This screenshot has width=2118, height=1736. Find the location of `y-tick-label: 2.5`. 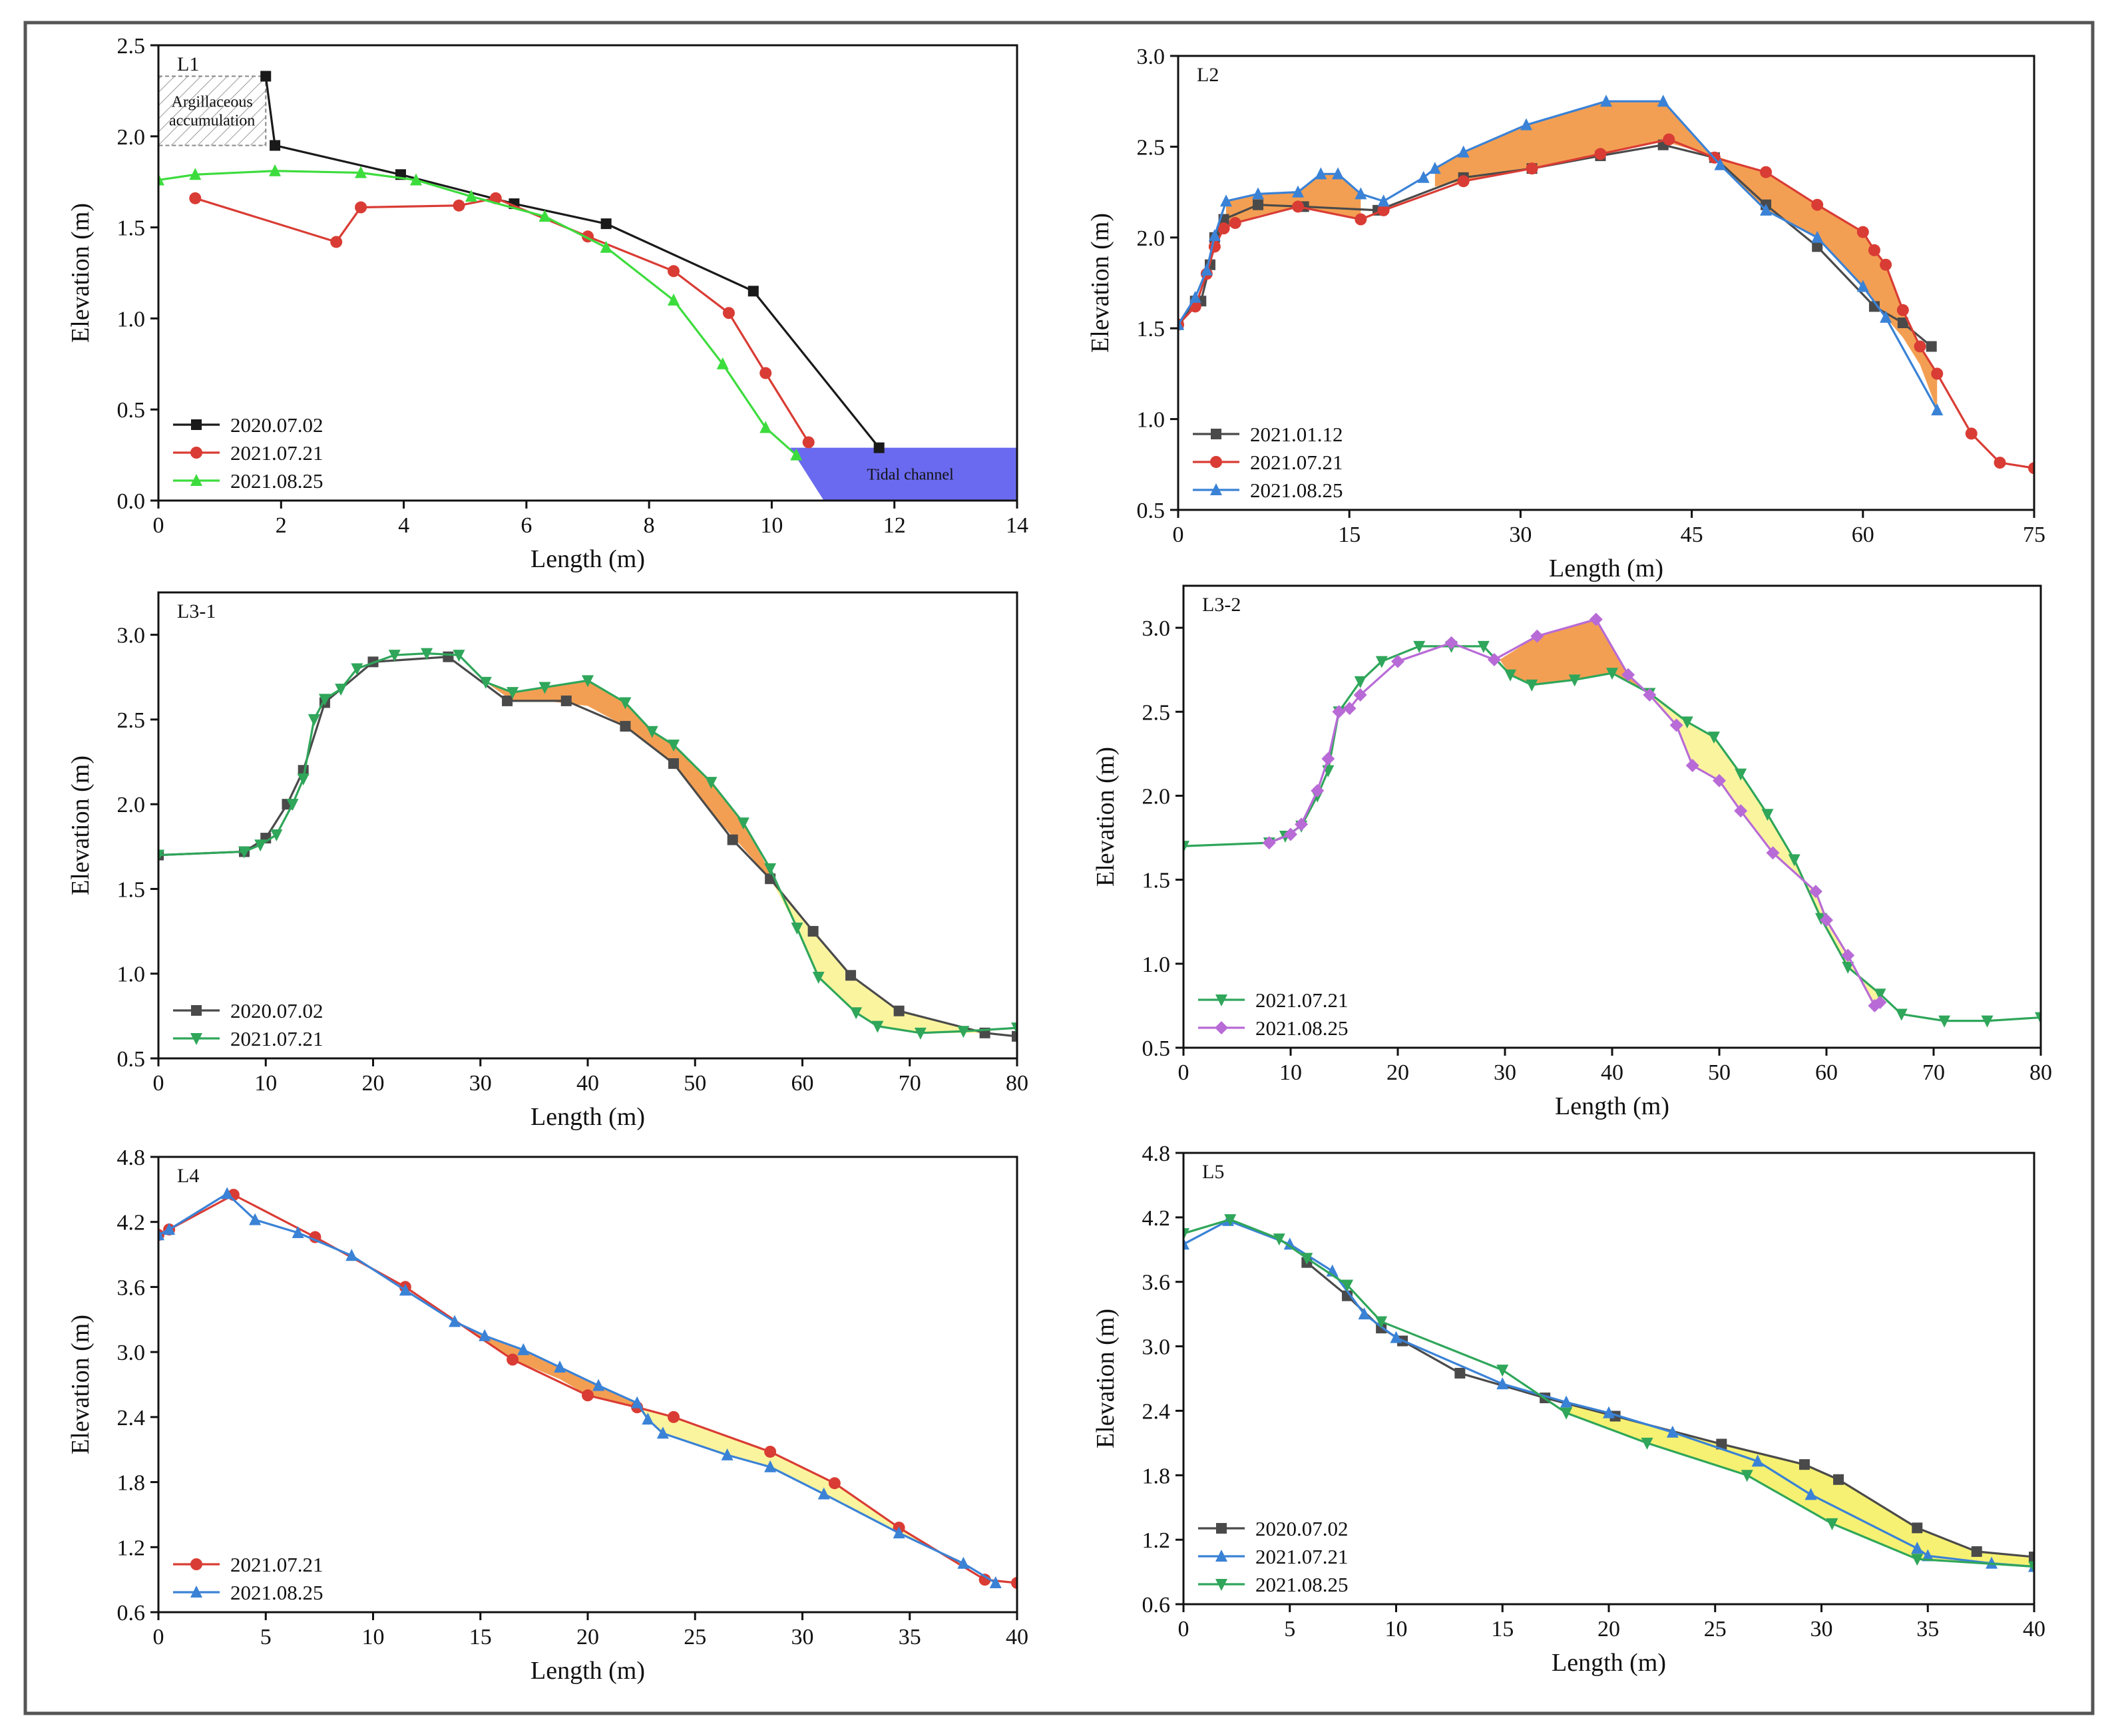

y-tick-label: 2.5 is located at coordinates (132, 721).